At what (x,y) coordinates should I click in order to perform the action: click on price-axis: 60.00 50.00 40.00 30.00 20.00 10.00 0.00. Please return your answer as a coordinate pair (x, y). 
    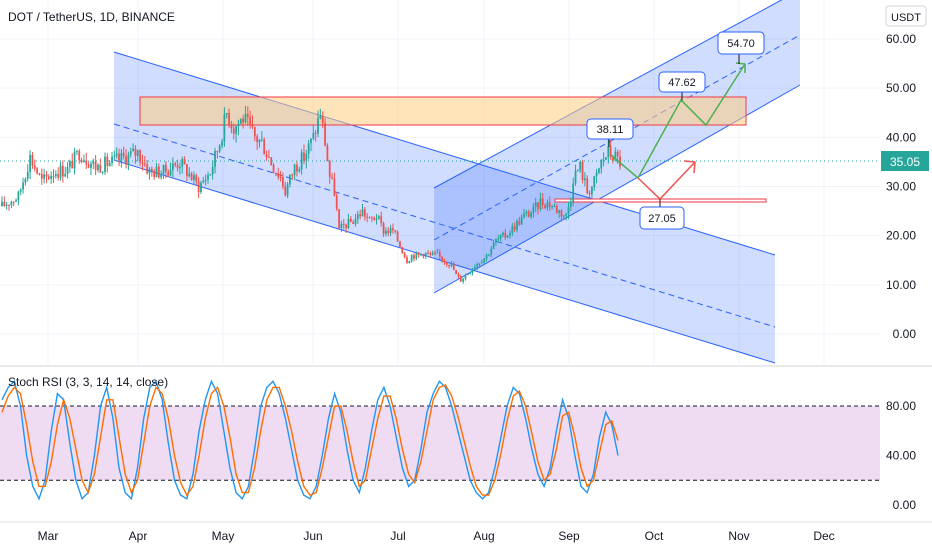
    Looking at the image, I should click on (901, 186).